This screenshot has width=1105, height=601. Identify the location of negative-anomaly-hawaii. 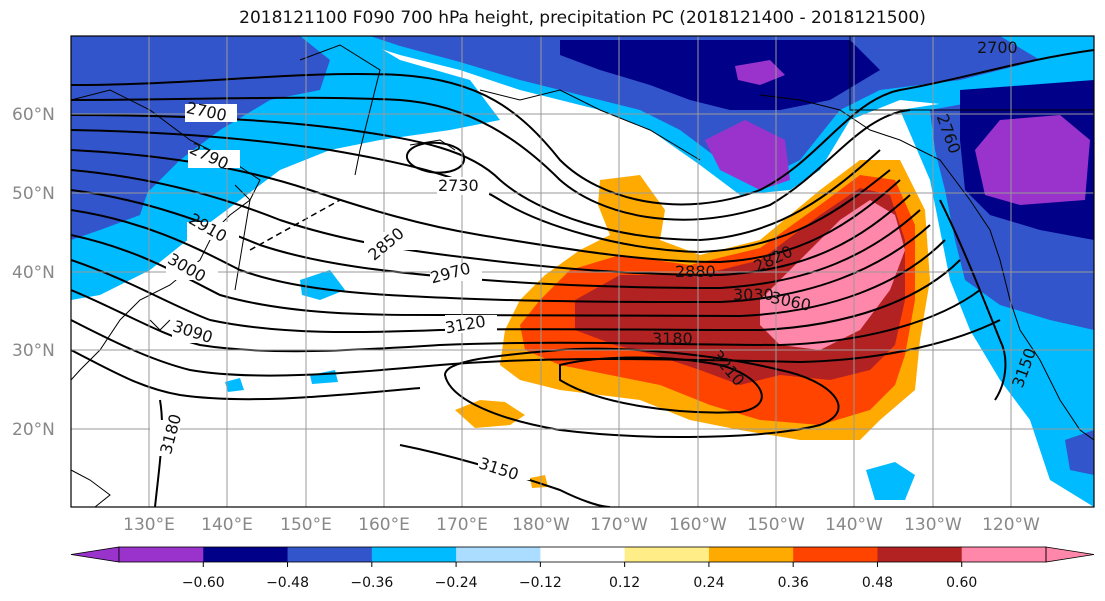
(890, 481).